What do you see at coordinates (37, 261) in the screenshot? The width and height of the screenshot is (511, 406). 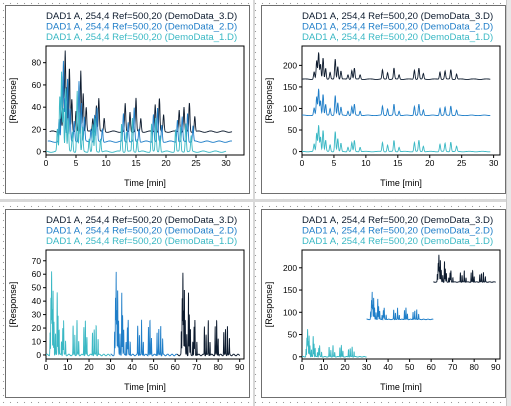 I see `y-tick-label: 70` at bounding box center [37, 261].